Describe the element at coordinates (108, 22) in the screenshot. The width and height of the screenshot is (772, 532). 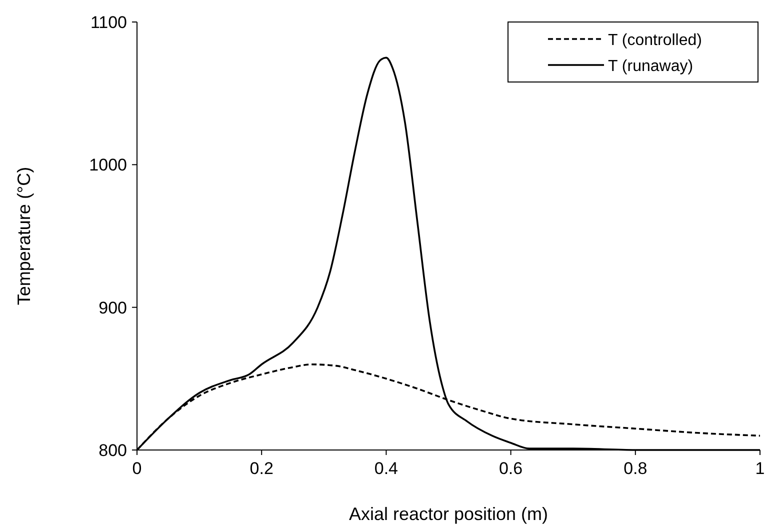
I see `y-tick-label: 1100` at that location.